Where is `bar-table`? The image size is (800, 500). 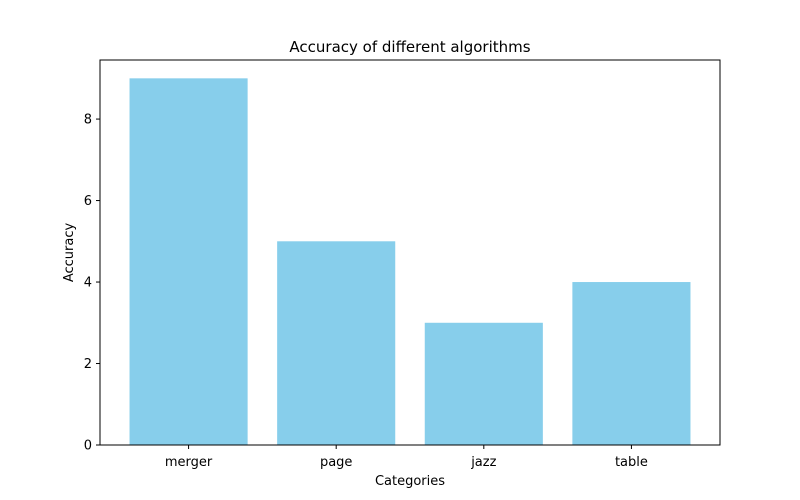
bar-table is located at coordinates (631, 363).